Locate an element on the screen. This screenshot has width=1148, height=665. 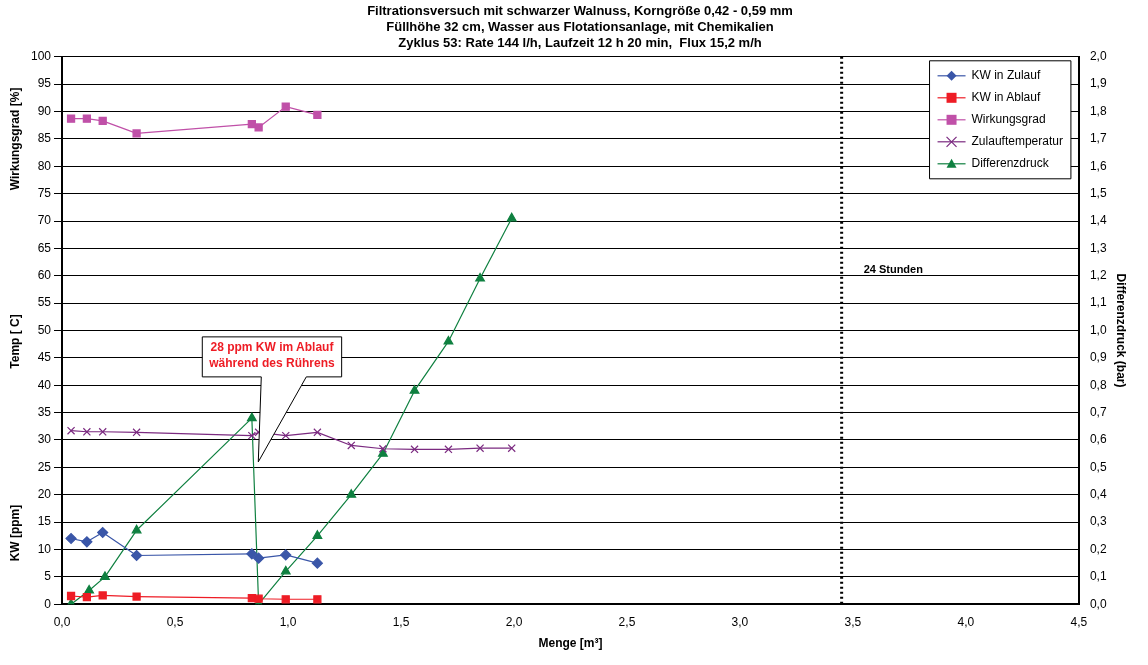
y-tick-label: 40 is located at coordinates (44, 384).